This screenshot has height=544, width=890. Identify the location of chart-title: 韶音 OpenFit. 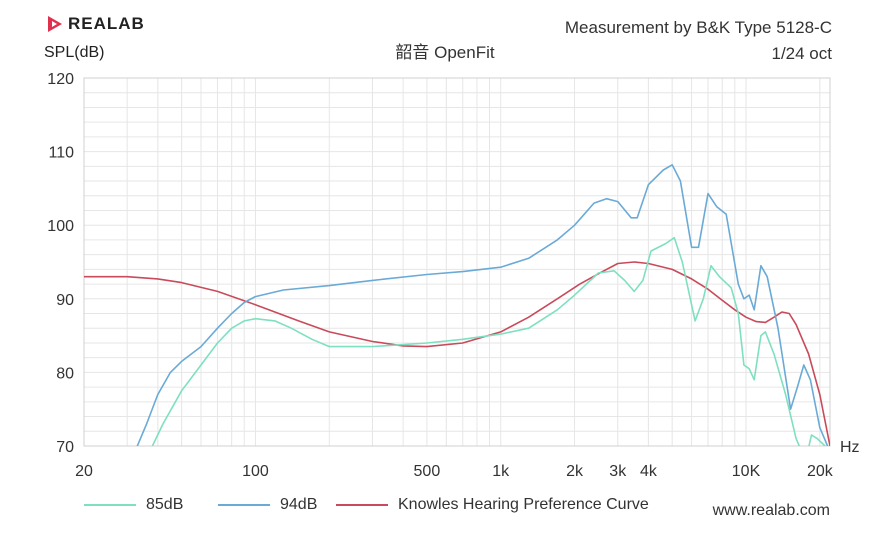
(445, 52).